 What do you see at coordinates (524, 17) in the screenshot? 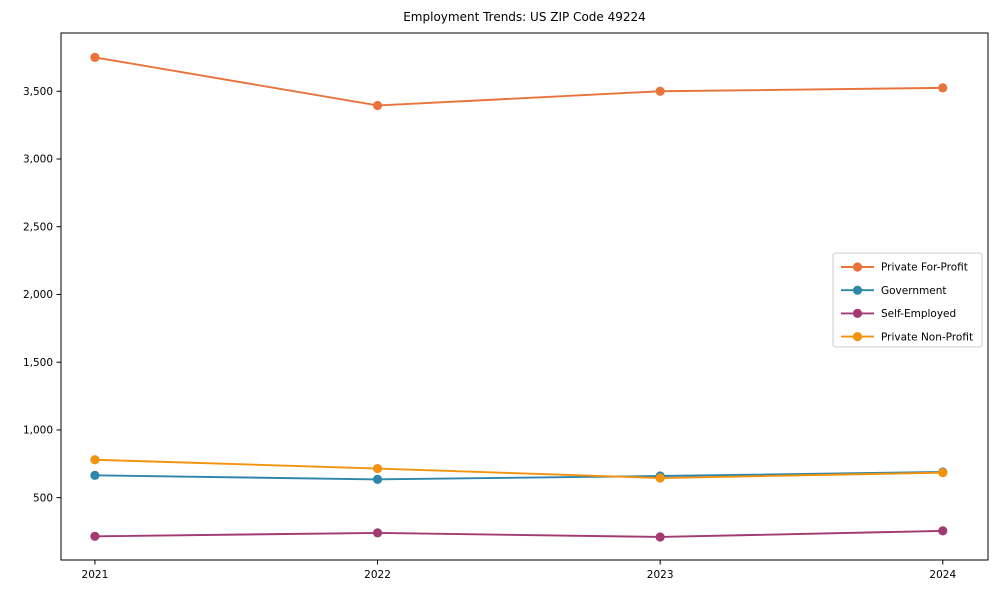
I see `chart-title: Employment Trends: US ZIP Code 49224` at bounding box center [524, 17].